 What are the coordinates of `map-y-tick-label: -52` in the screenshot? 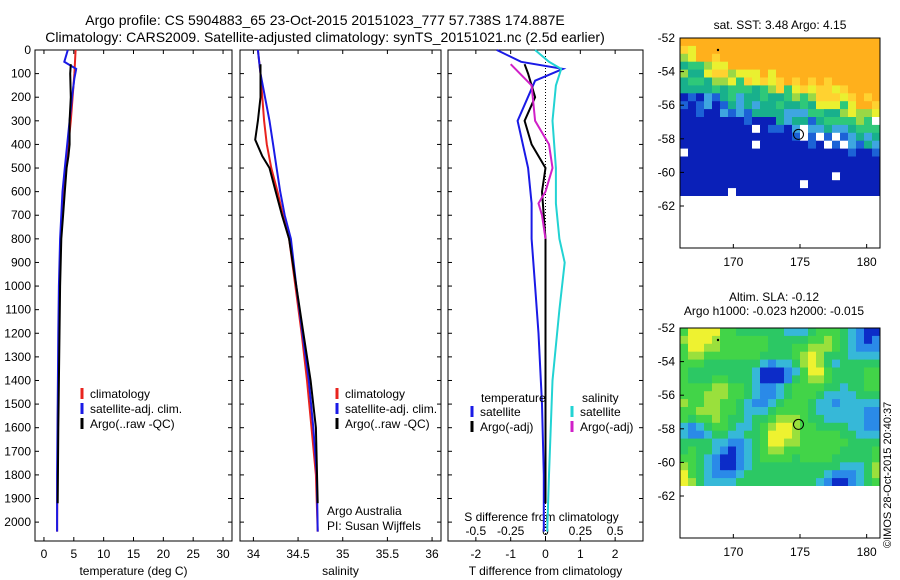 It's located at (667, 38).